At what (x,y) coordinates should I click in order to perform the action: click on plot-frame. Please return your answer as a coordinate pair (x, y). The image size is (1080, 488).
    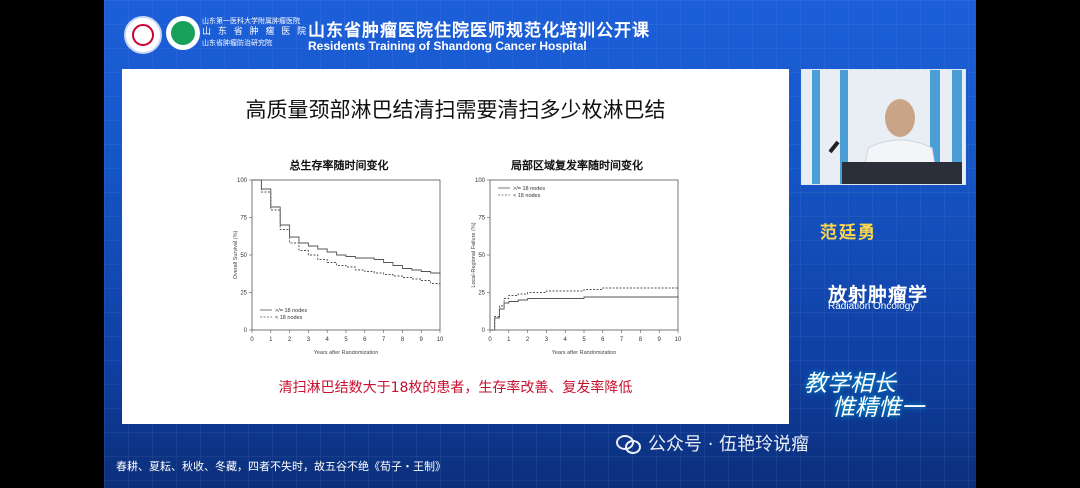
    Looking at the image, I should click on (584, 255).